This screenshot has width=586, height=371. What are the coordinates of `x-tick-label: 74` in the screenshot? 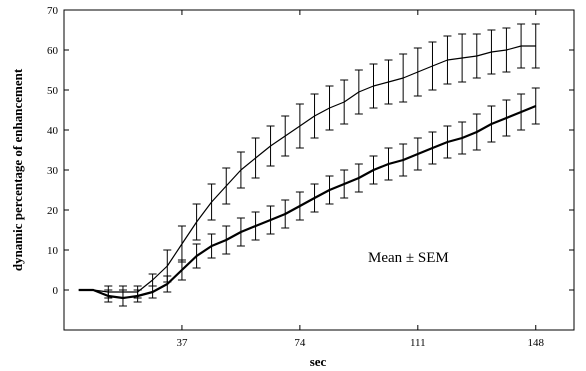 It's located at (300, 343).